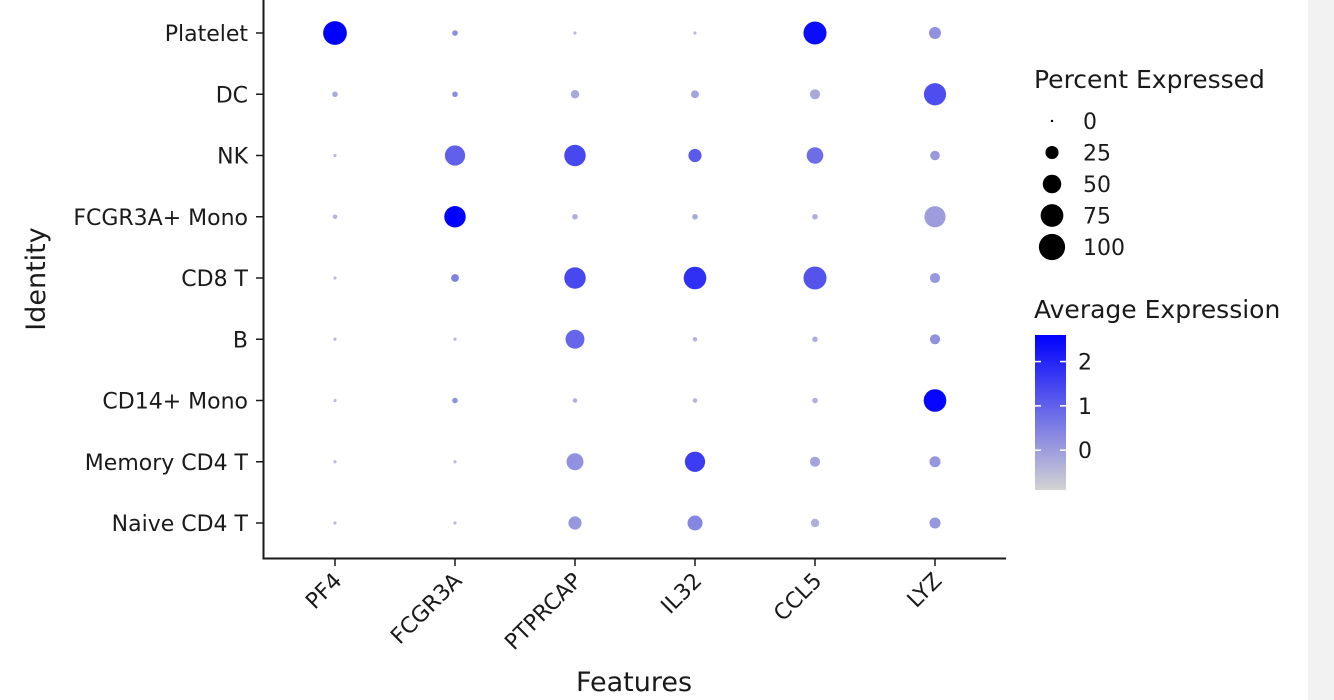 The height and width of the screenshot is (700, 1334). What do you see at coordinates (1149, 163) in the screenshot?
I see `size-legend: Percent Expressed 0 25 50 75 100` at bounding box center [1149, 163].